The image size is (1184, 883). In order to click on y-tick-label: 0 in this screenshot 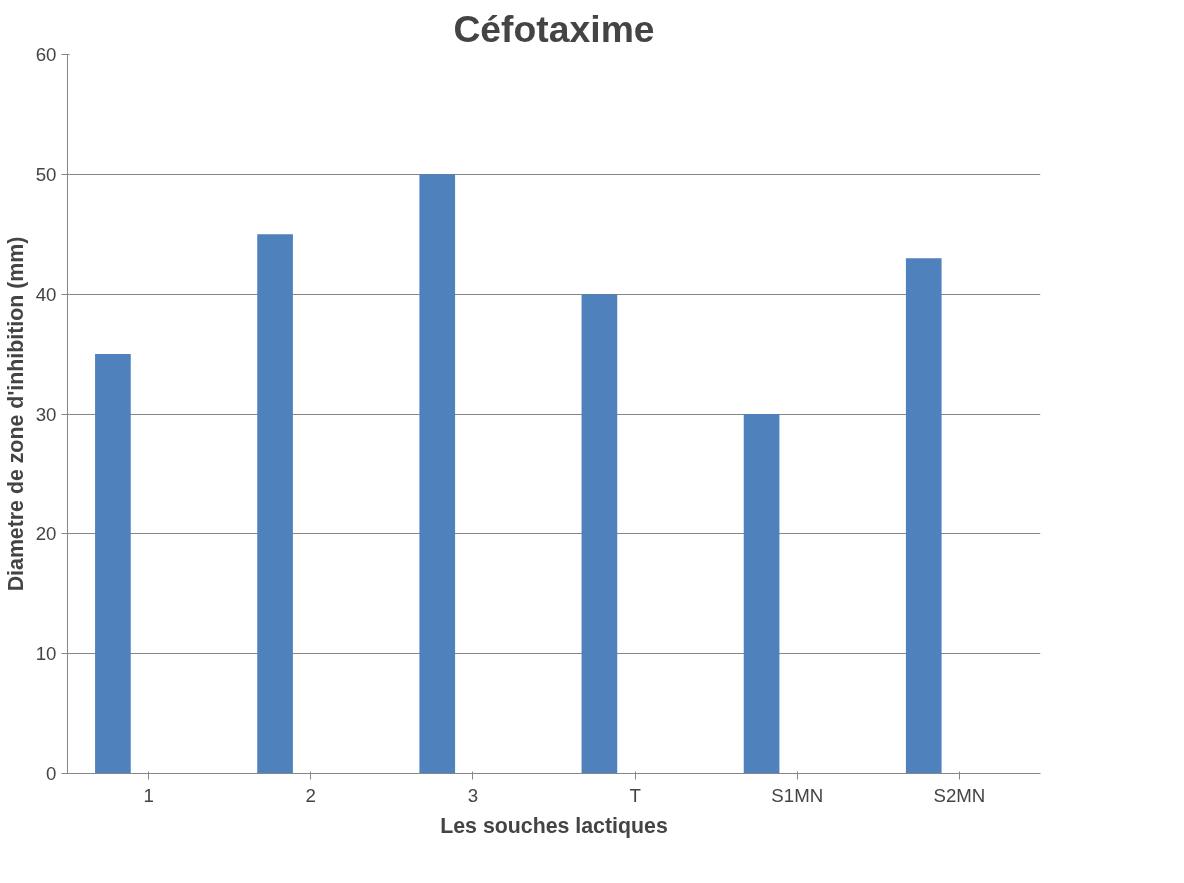, I will do `click(51, 773)`.